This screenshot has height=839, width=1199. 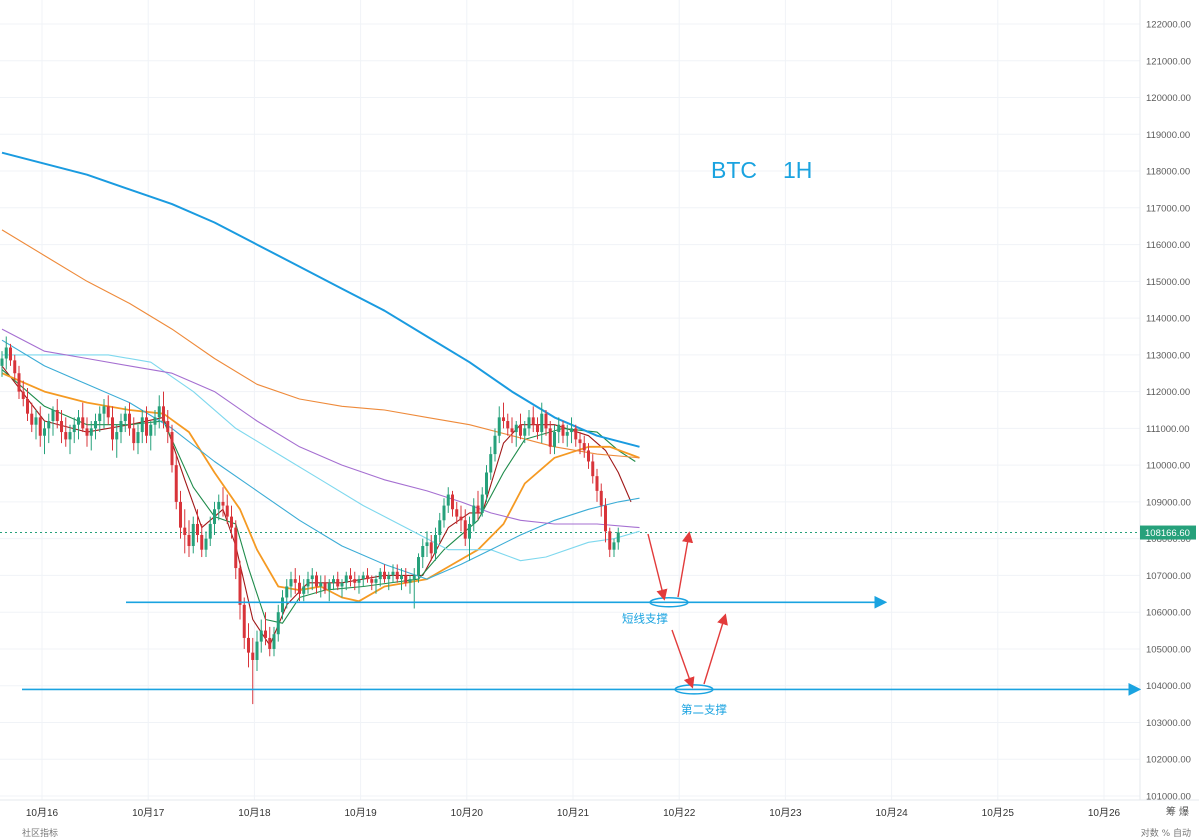 What do you see at coordinates (687, 610) in the screenshot?
I see `projection-arrows` at bounding box center [687, 610].